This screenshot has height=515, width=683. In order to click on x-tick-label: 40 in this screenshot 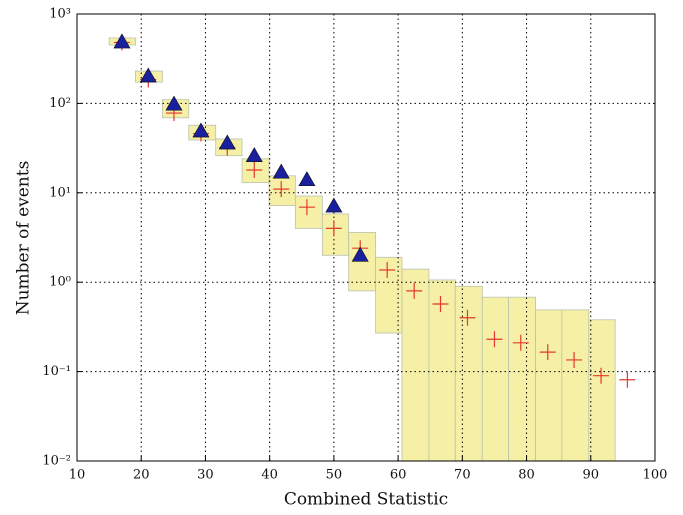, I will do `click(269, 475)`.